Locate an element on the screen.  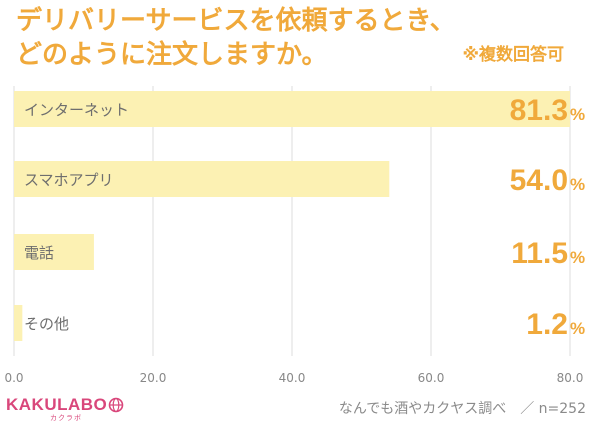
chart-title-line-2: どのように注文しますか。 is located at coordinates (172, 55).